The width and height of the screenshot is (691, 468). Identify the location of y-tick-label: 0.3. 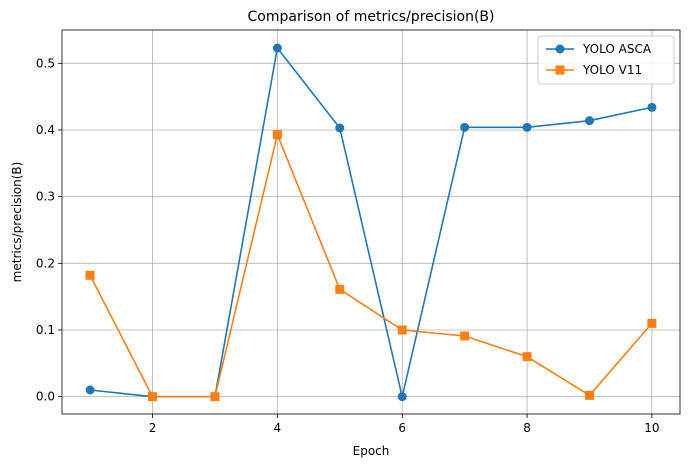
(45, 197).